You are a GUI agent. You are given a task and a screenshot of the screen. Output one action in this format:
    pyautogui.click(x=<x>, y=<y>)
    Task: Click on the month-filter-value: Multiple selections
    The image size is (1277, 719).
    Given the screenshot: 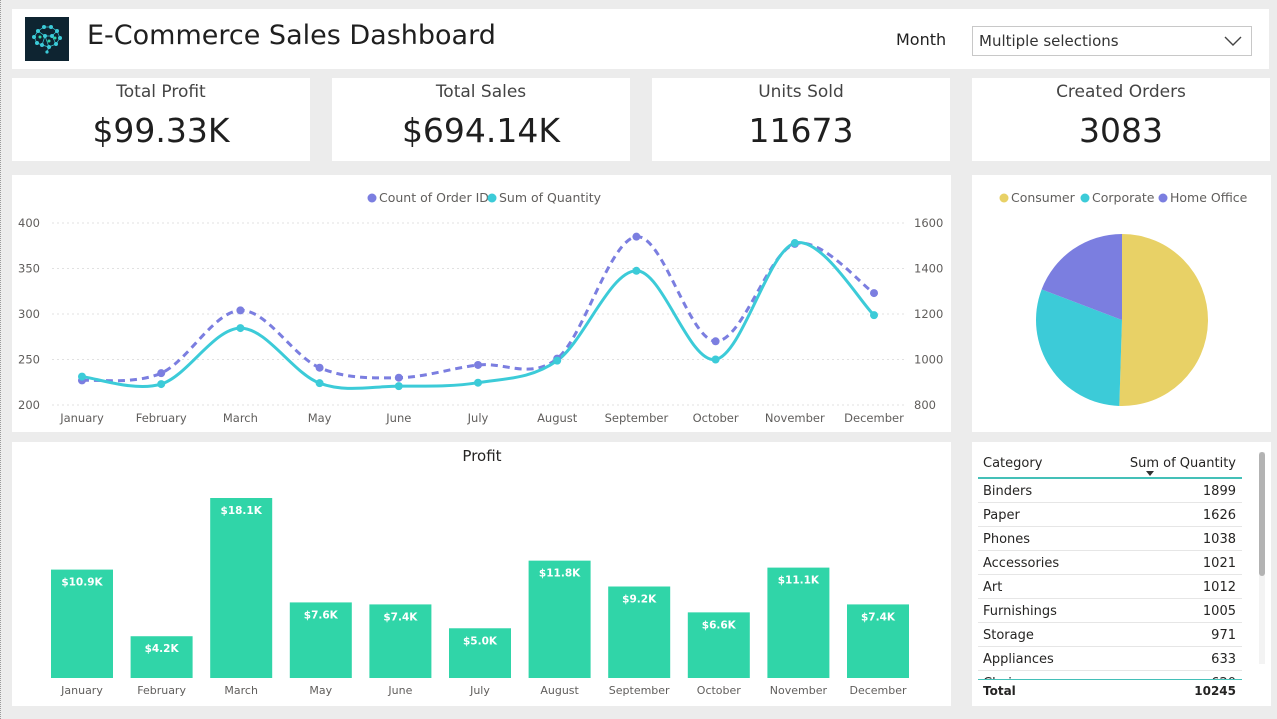 What is the action you would take?
    pyautogui.click(x=1049, y=41)
    